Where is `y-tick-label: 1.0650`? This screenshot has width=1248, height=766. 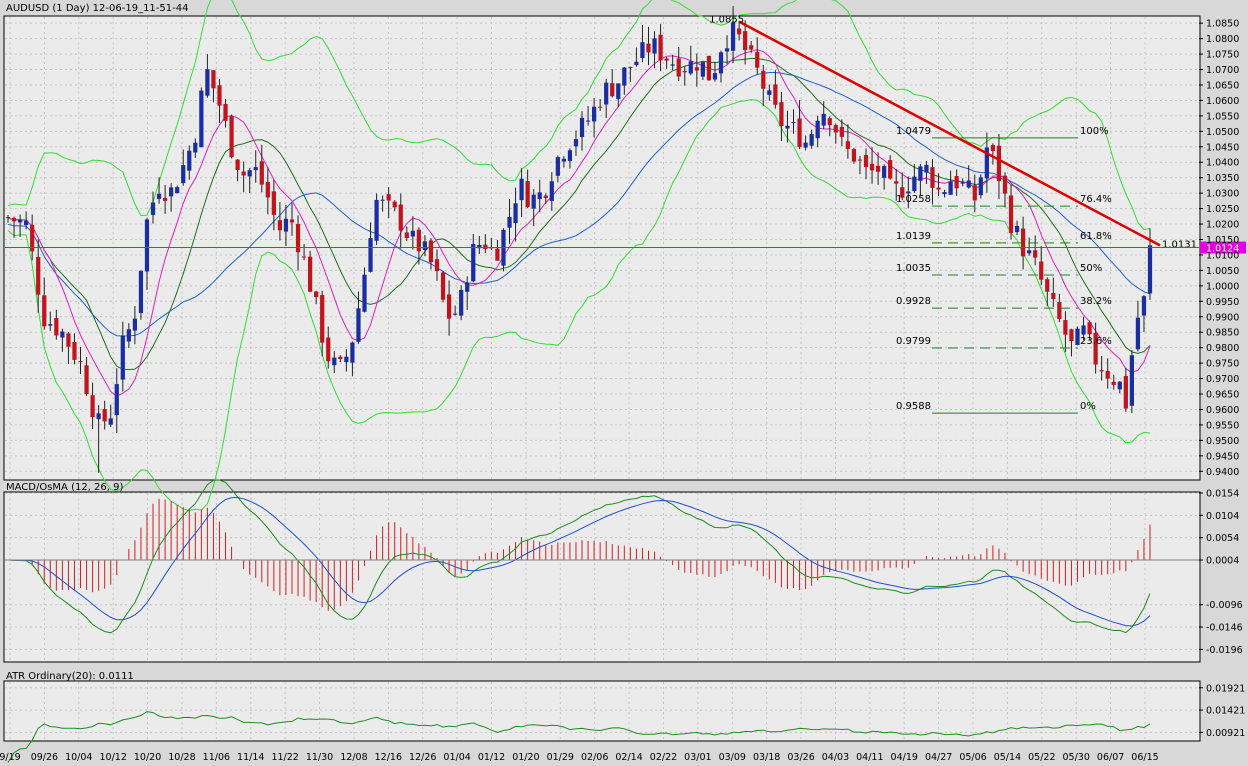 y-tick-label: 1.0650 is located at coordinates (1222, 85).